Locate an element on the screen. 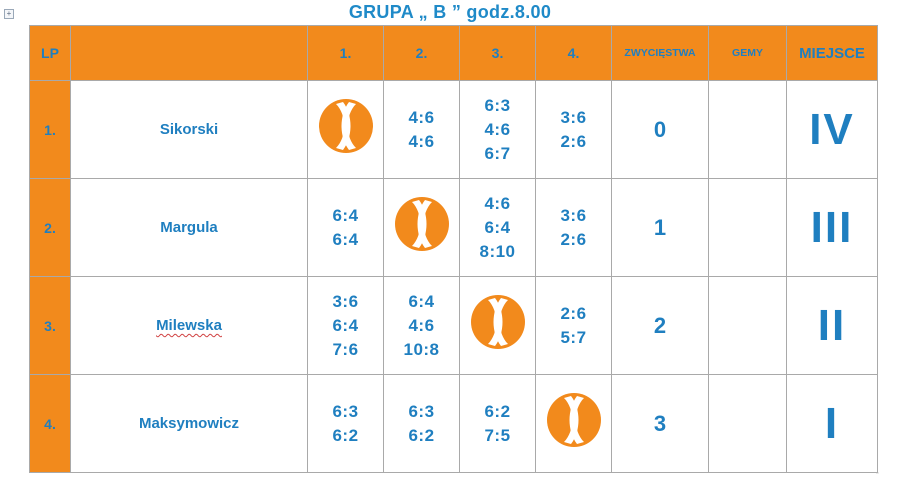 Image resolution: width=900 pixels, height=478 pixels. row-number: 2. is located at coordinates (50, 227).